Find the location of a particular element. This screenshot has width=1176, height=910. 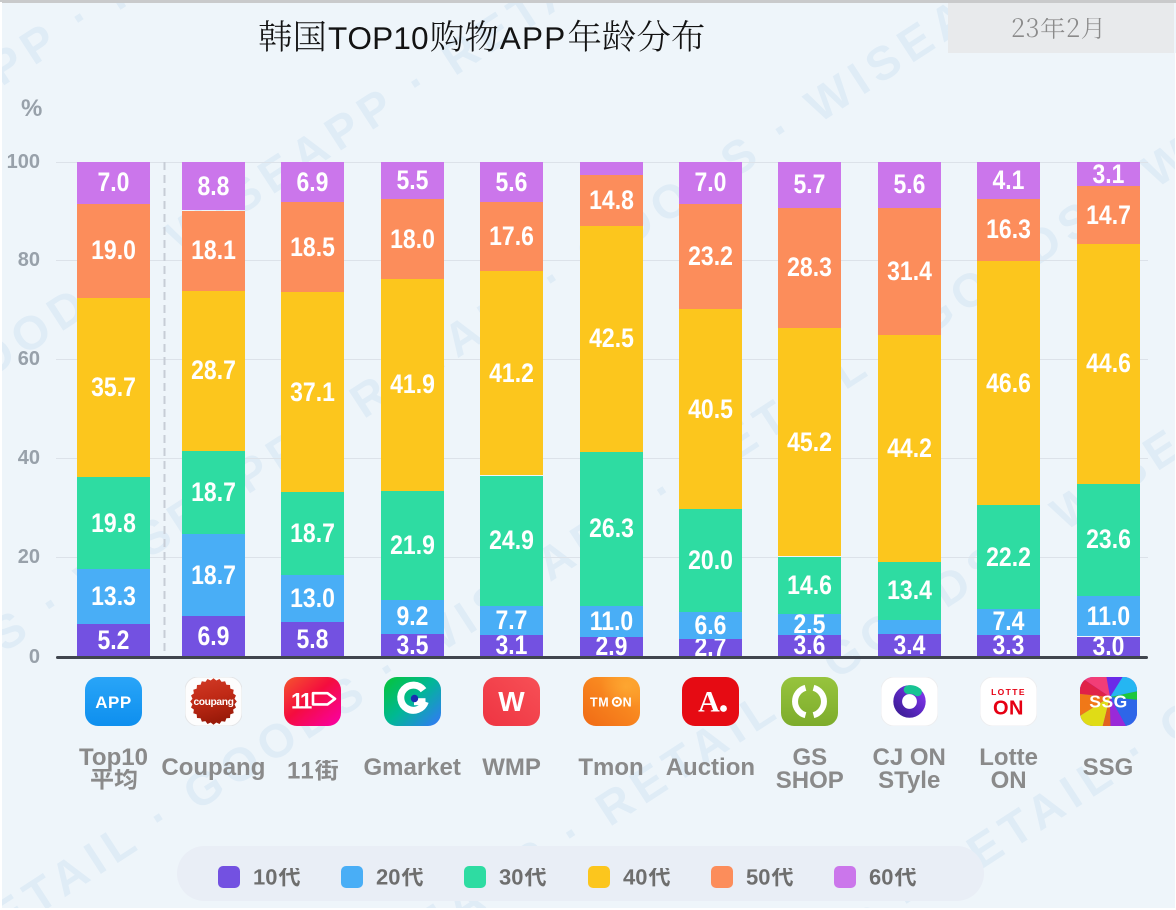

svg-text: A is located at coordinates (709, 701).